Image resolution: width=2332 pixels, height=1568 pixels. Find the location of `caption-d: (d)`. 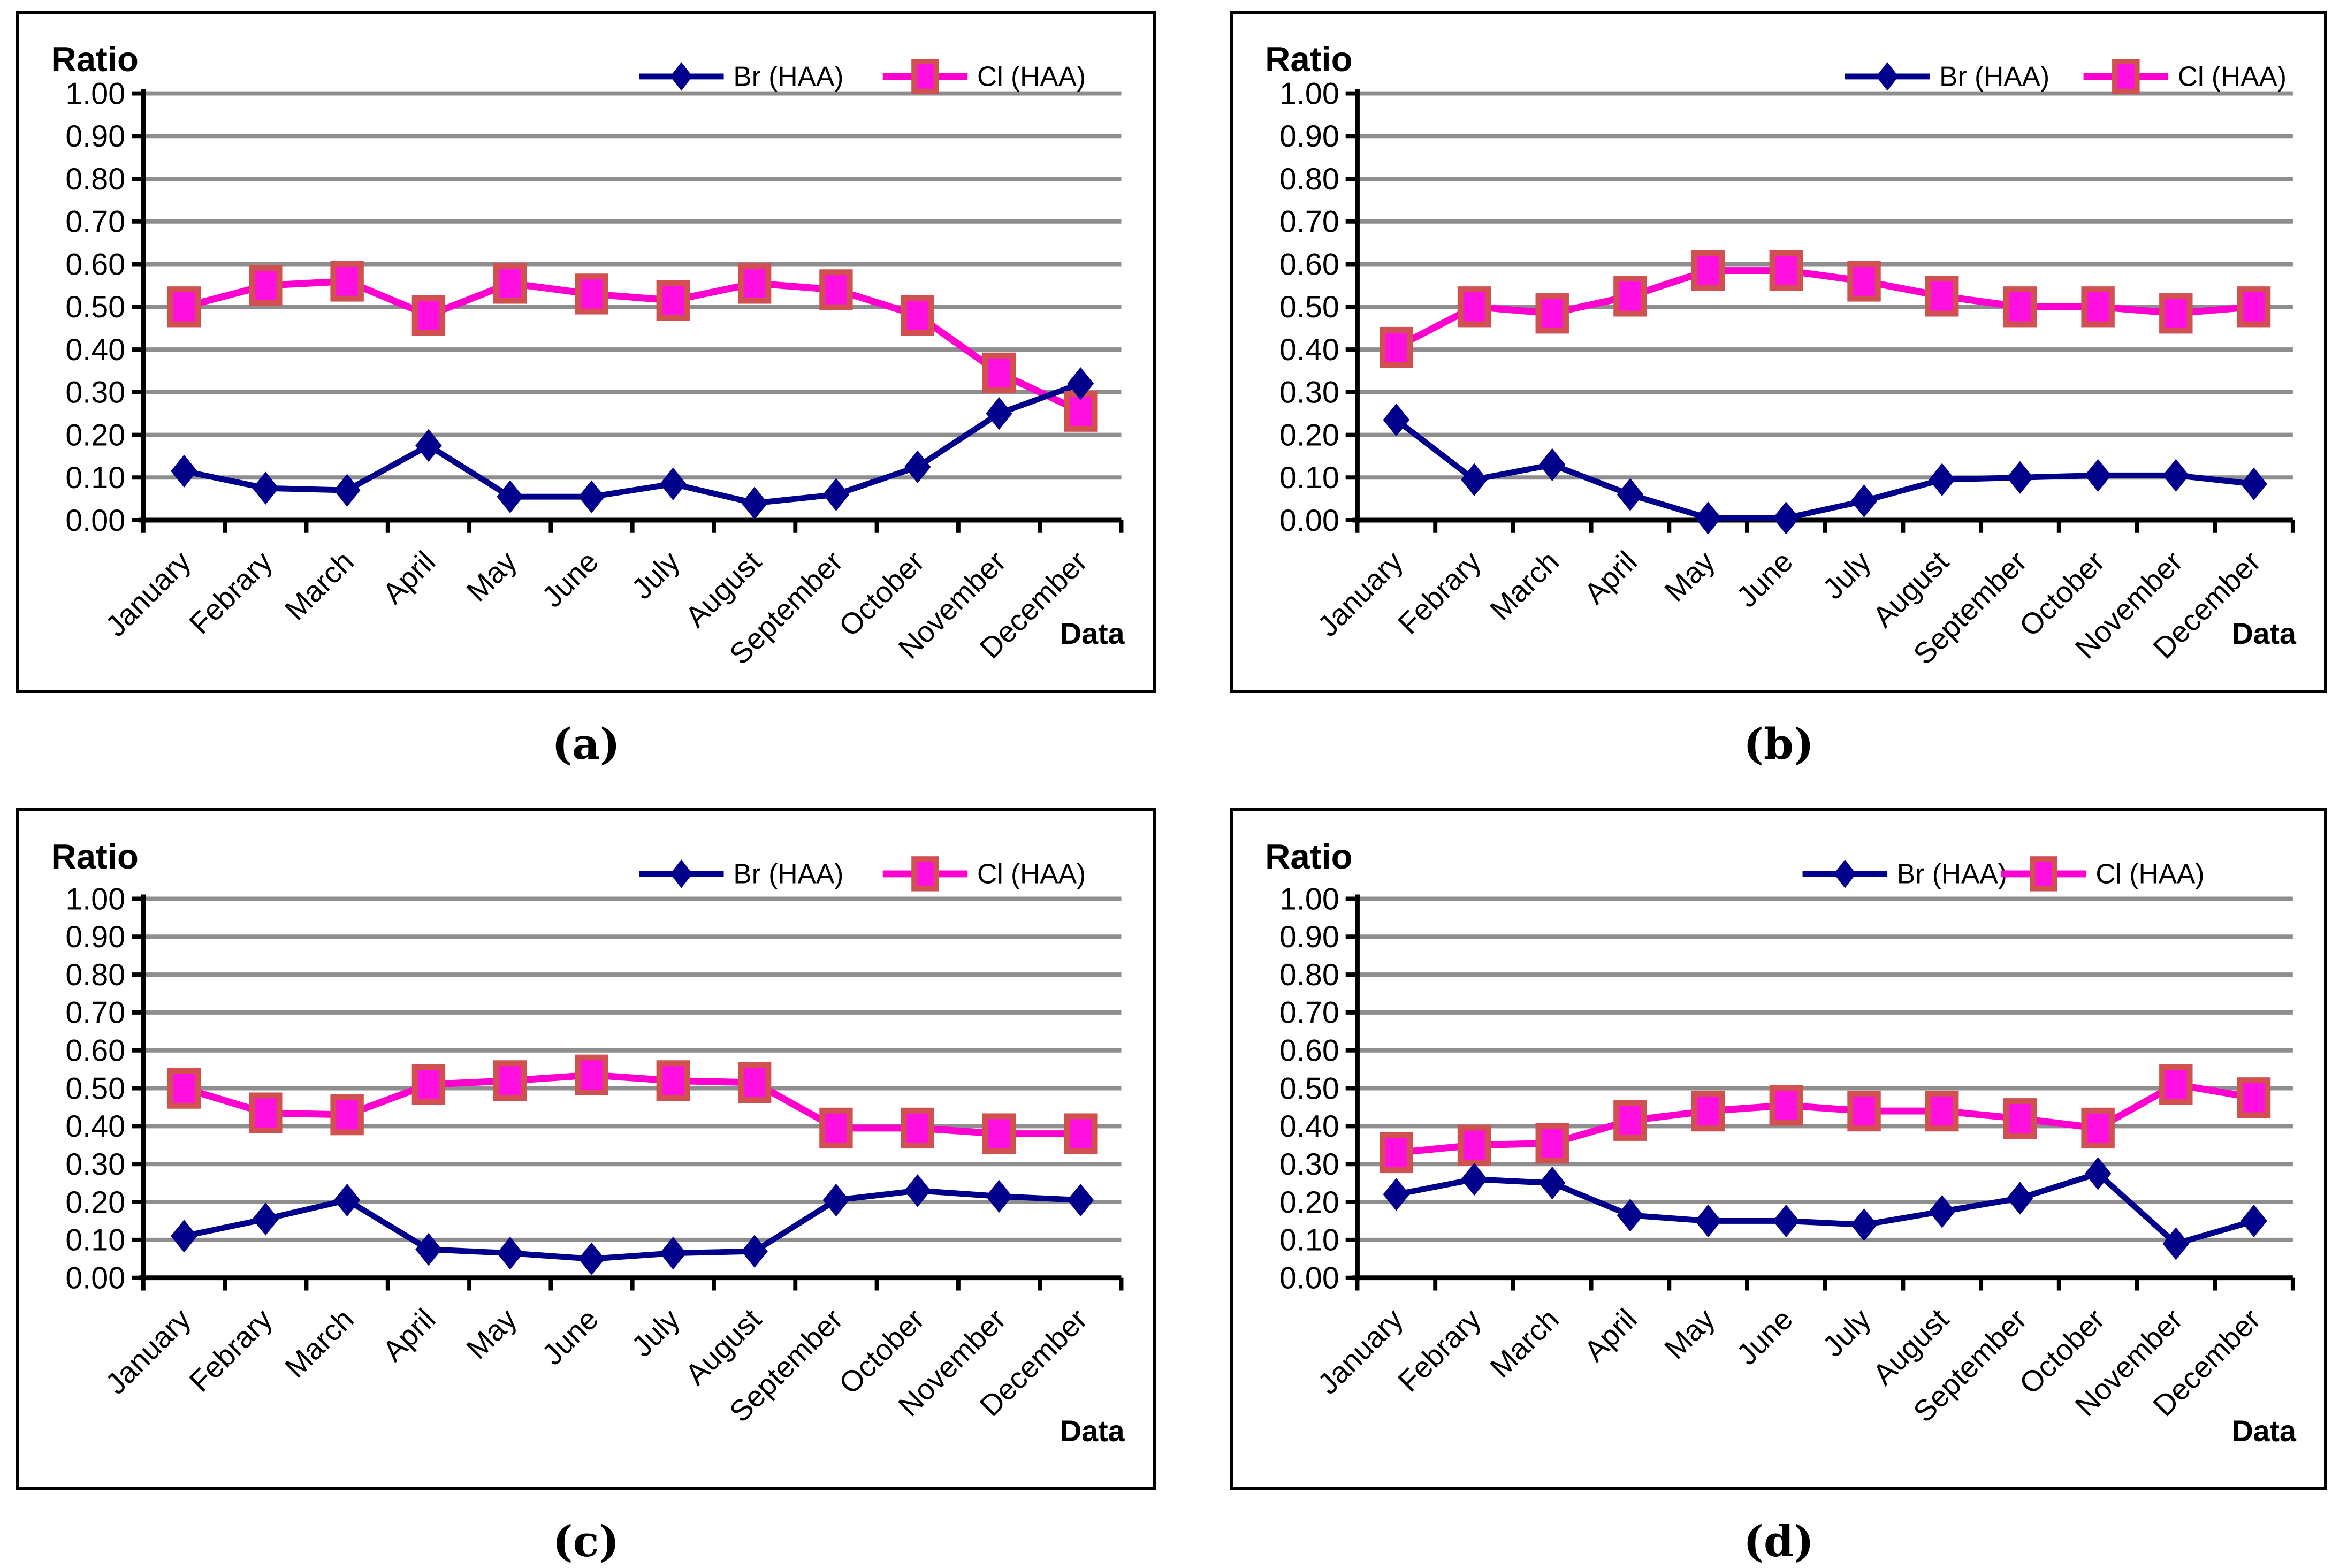

caption-d: (d) is located at coordinates (1778, 1541).